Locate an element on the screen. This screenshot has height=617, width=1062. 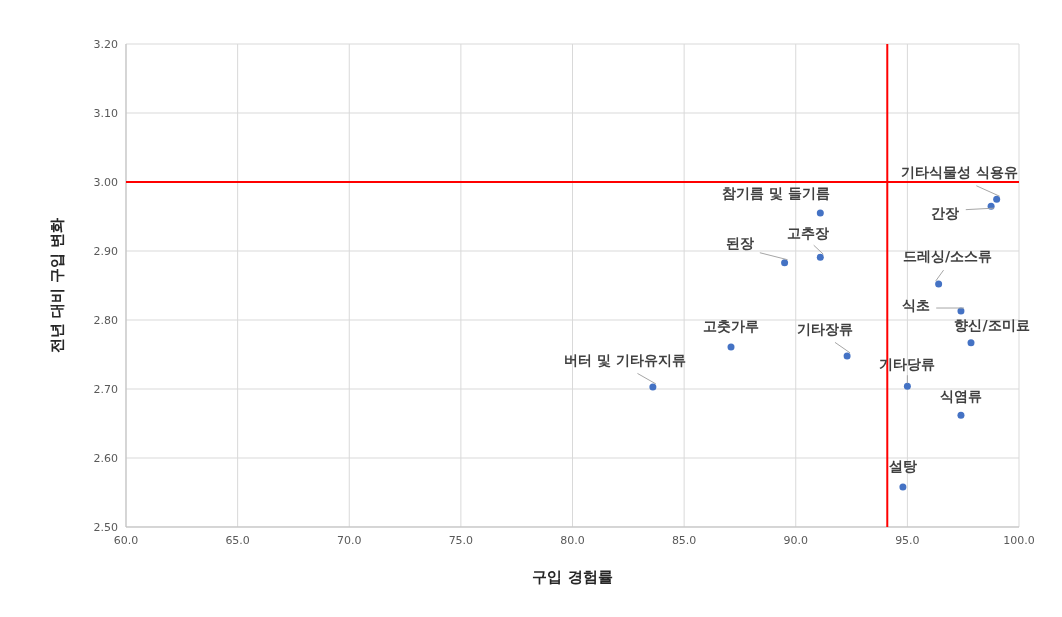
y-tick-label: 2.50 is located at coordinates (105, 527).